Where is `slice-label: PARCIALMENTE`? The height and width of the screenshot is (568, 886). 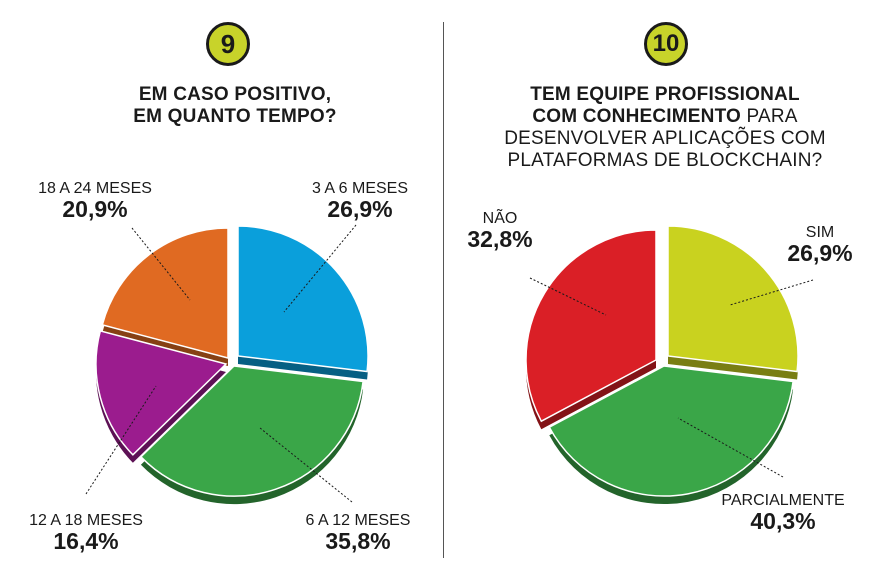
slice-label: PARCIALMENTE is located at coordinates (782, 500).